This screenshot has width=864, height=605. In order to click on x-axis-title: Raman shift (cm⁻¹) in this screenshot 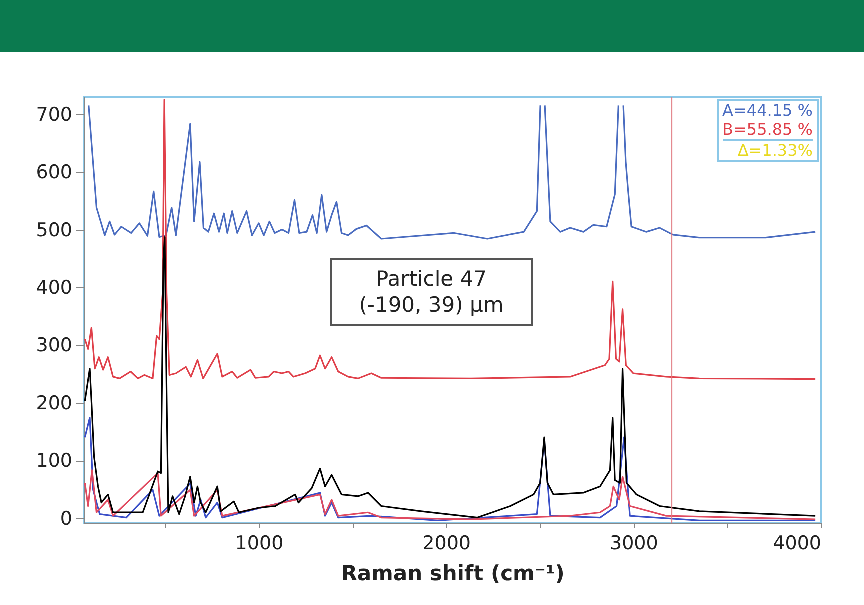, I will do `click(453, 574)`.